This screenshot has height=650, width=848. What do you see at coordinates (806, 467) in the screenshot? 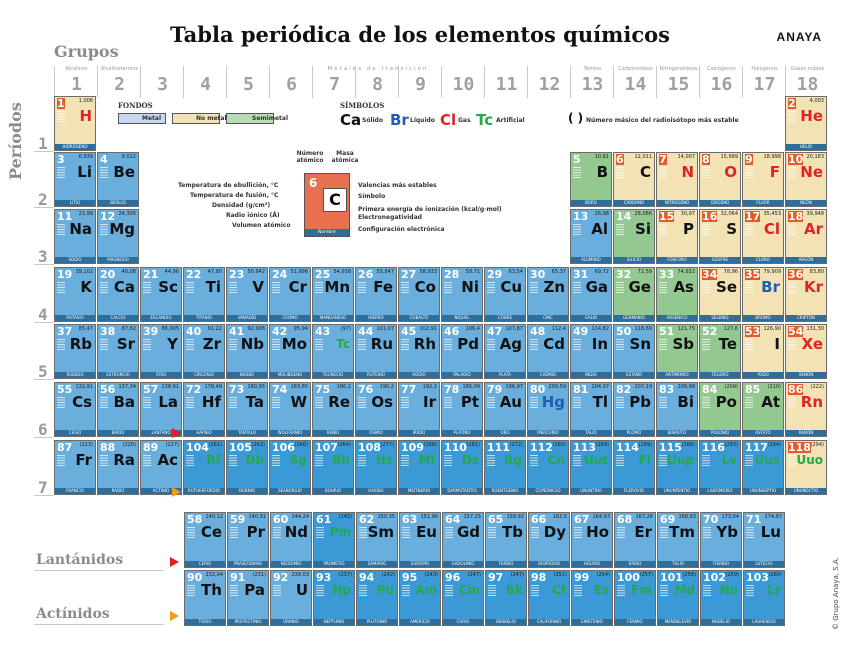
I see `element-uuo: 118 (294) Uuo UNUNOCTIO` at bounding box center [806, 467].